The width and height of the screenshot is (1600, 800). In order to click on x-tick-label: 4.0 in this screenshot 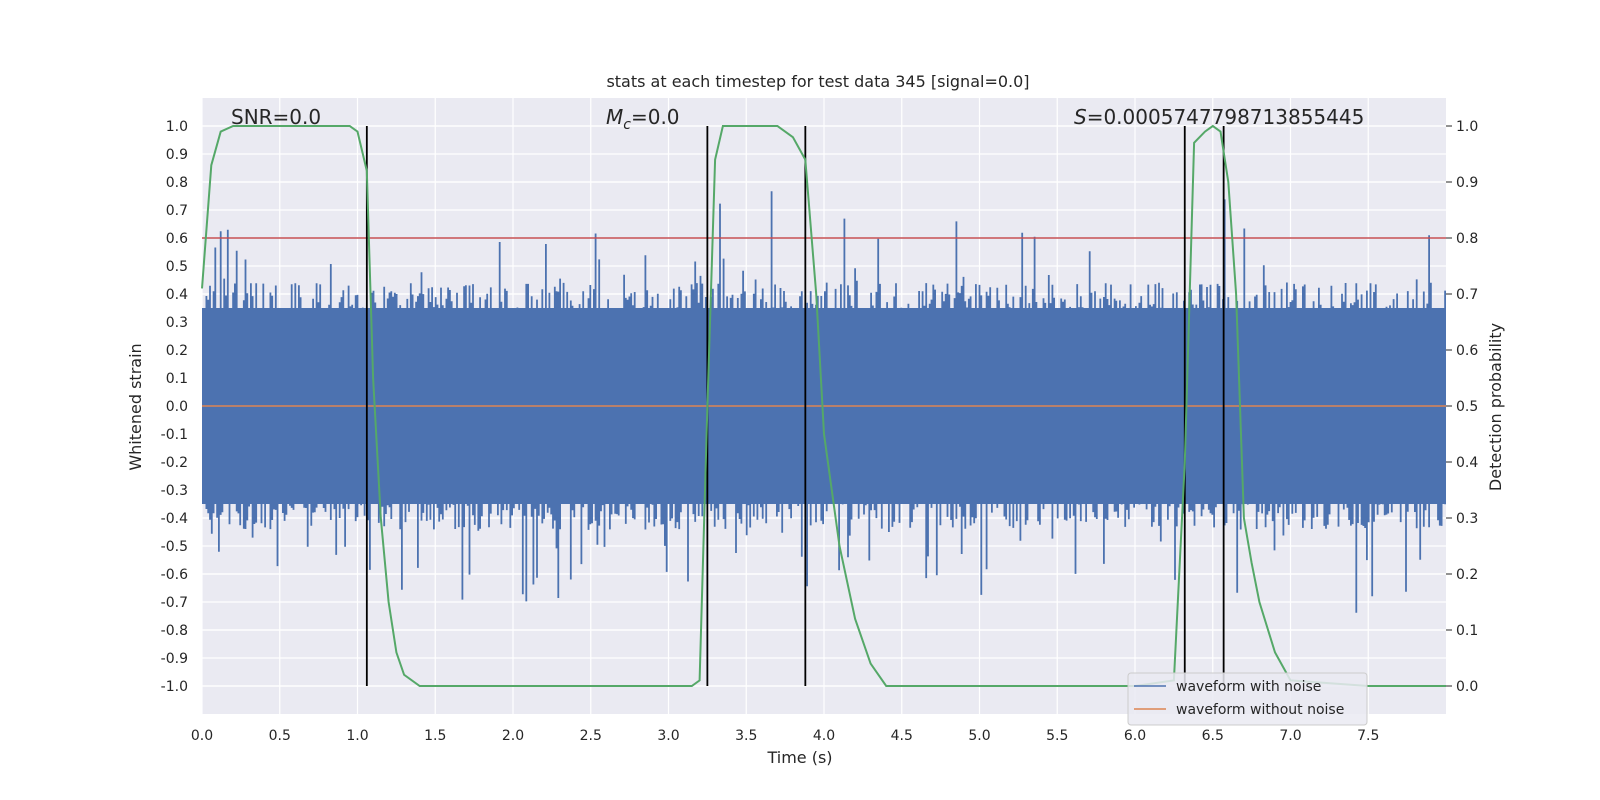, I will do `click(824, 736)`.